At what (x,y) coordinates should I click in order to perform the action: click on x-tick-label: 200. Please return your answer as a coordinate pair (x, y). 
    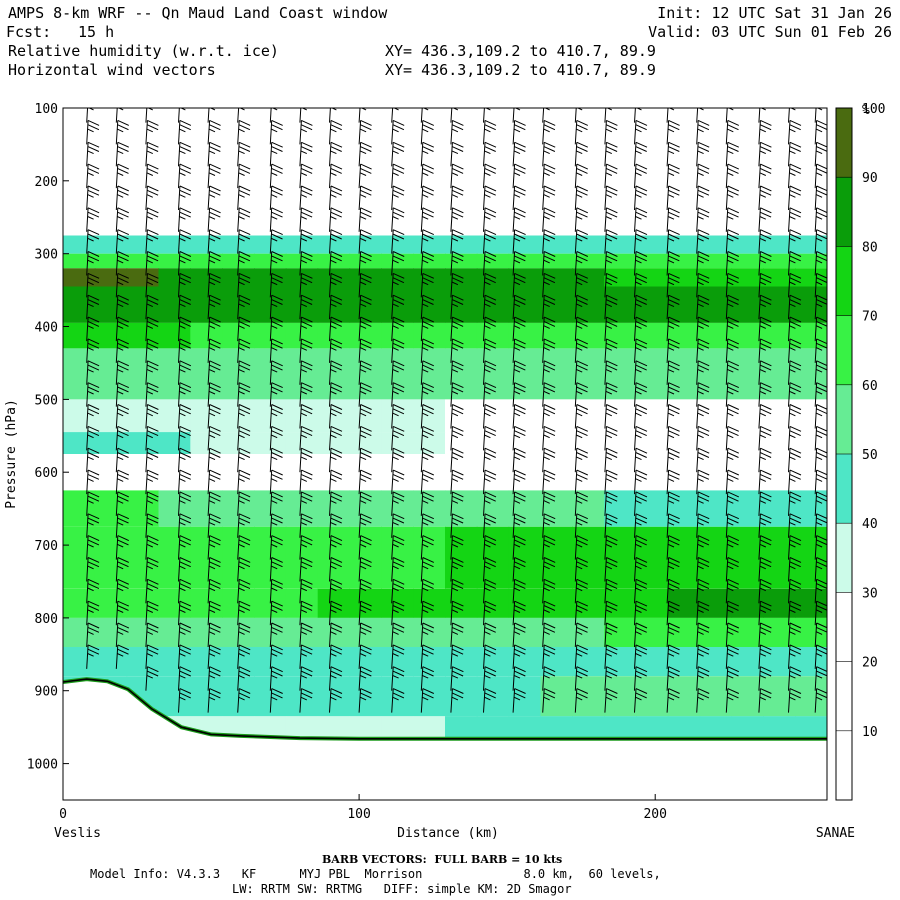
    Looking at the image, I should click on (654, 814).